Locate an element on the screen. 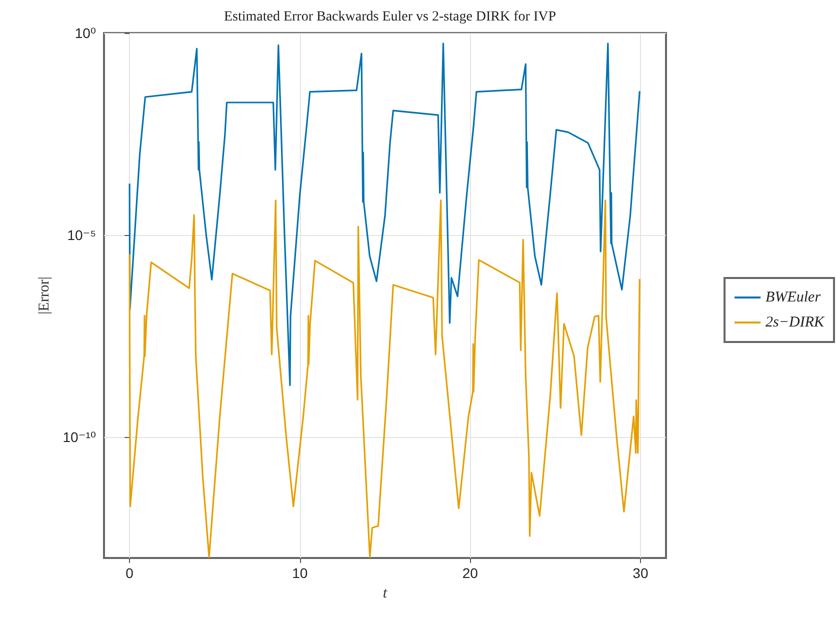  y-tick-label: 10⁻⁵ is located at coordinates (81, 234).